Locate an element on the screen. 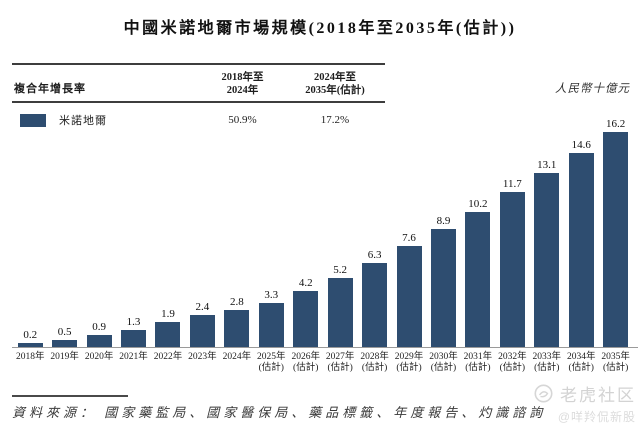  bar-column: 16.2 is located at coordinates (615, 232).